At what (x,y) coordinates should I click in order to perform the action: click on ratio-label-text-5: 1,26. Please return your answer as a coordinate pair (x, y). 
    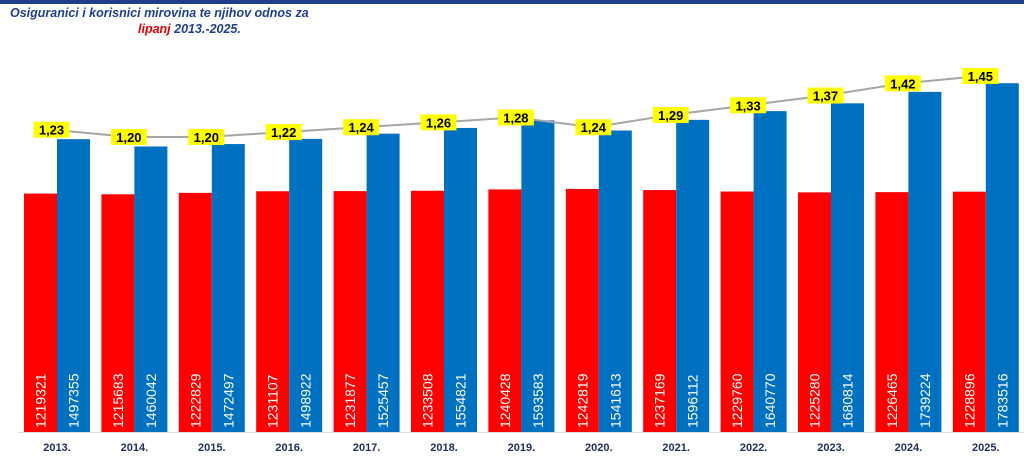
    Looking at the image, I should click on (438, 122).